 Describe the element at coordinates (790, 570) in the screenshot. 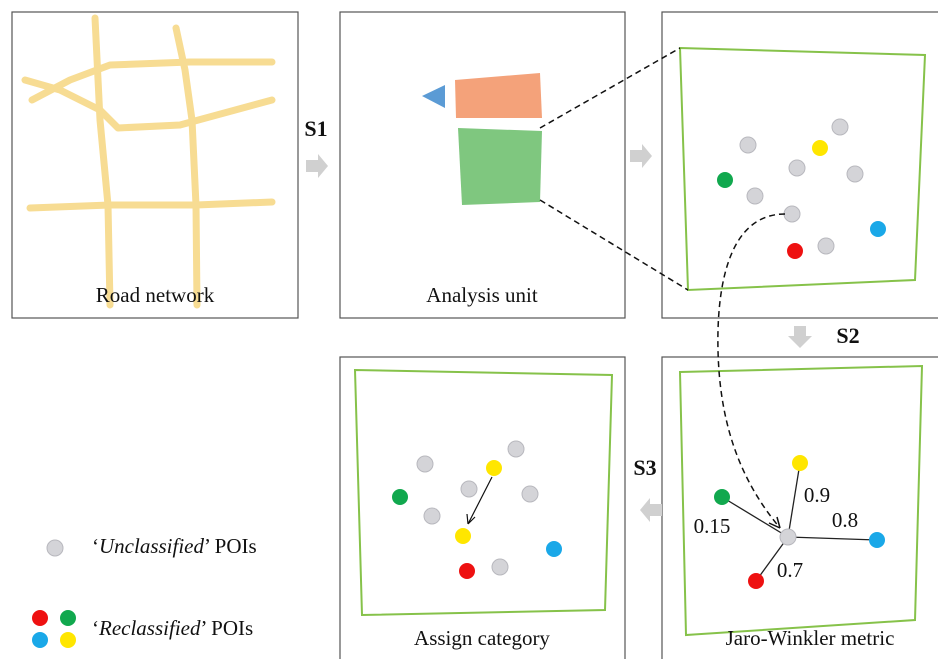

I see `weight: 0.7` at that location.